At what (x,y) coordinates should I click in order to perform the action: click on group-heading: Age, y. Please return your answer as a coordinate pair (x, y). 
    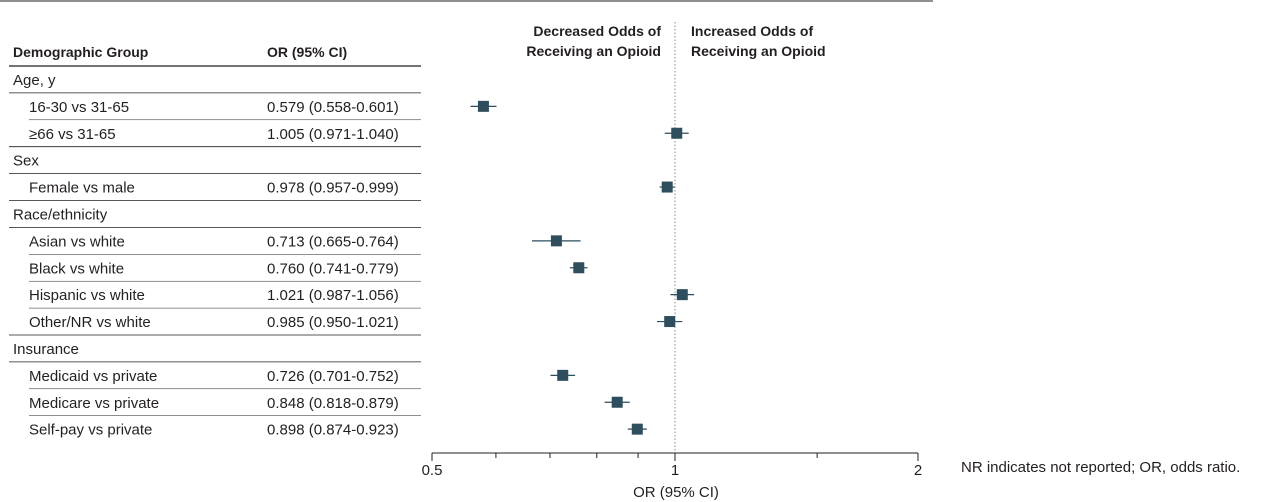
    Looking at the image, I should click on (34, 80).